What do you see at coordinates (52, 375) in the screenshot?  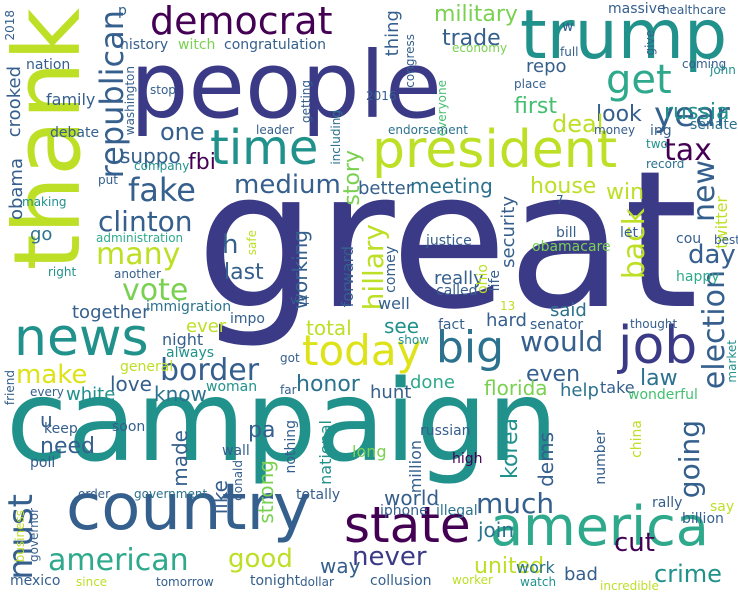 I see `word-make: make` at bounding box center [52, 375].